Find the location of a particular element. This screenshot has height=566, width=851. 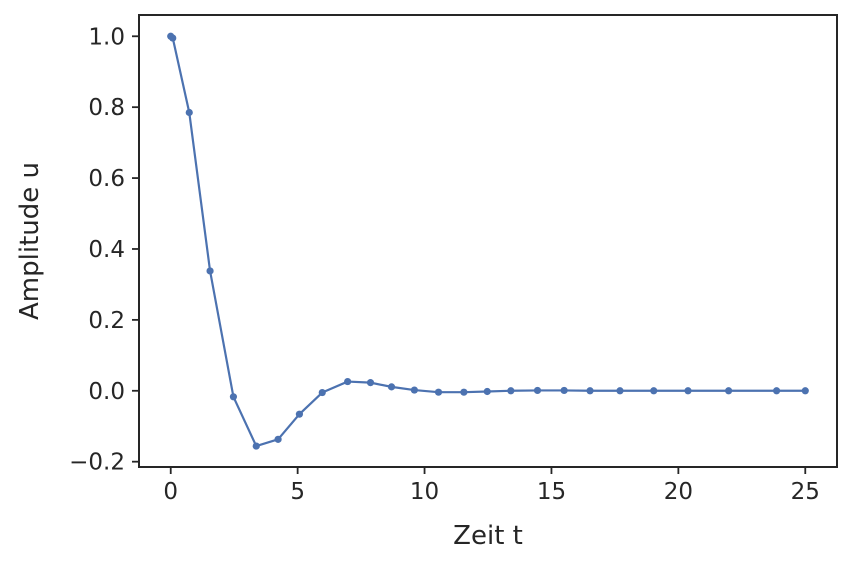

y-tick-label: −0.2 is located at coordinates (97, 463).